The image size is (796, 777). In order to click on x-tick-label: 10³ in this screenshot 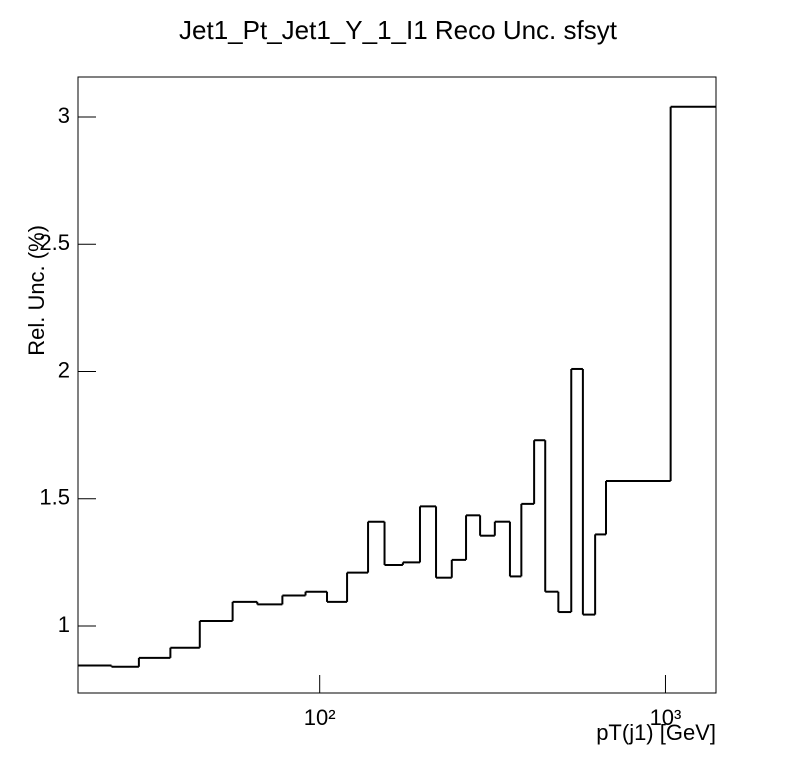, I will do `click(666, 717)`.